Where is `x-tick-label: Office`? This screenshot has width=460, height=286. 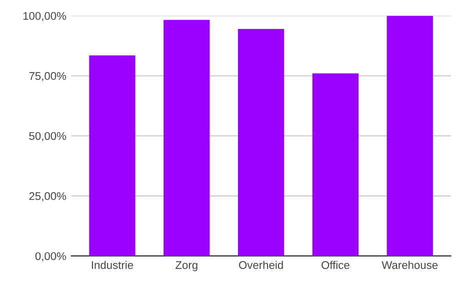
x-tick-label: Office is located at coordinates (336, 264).